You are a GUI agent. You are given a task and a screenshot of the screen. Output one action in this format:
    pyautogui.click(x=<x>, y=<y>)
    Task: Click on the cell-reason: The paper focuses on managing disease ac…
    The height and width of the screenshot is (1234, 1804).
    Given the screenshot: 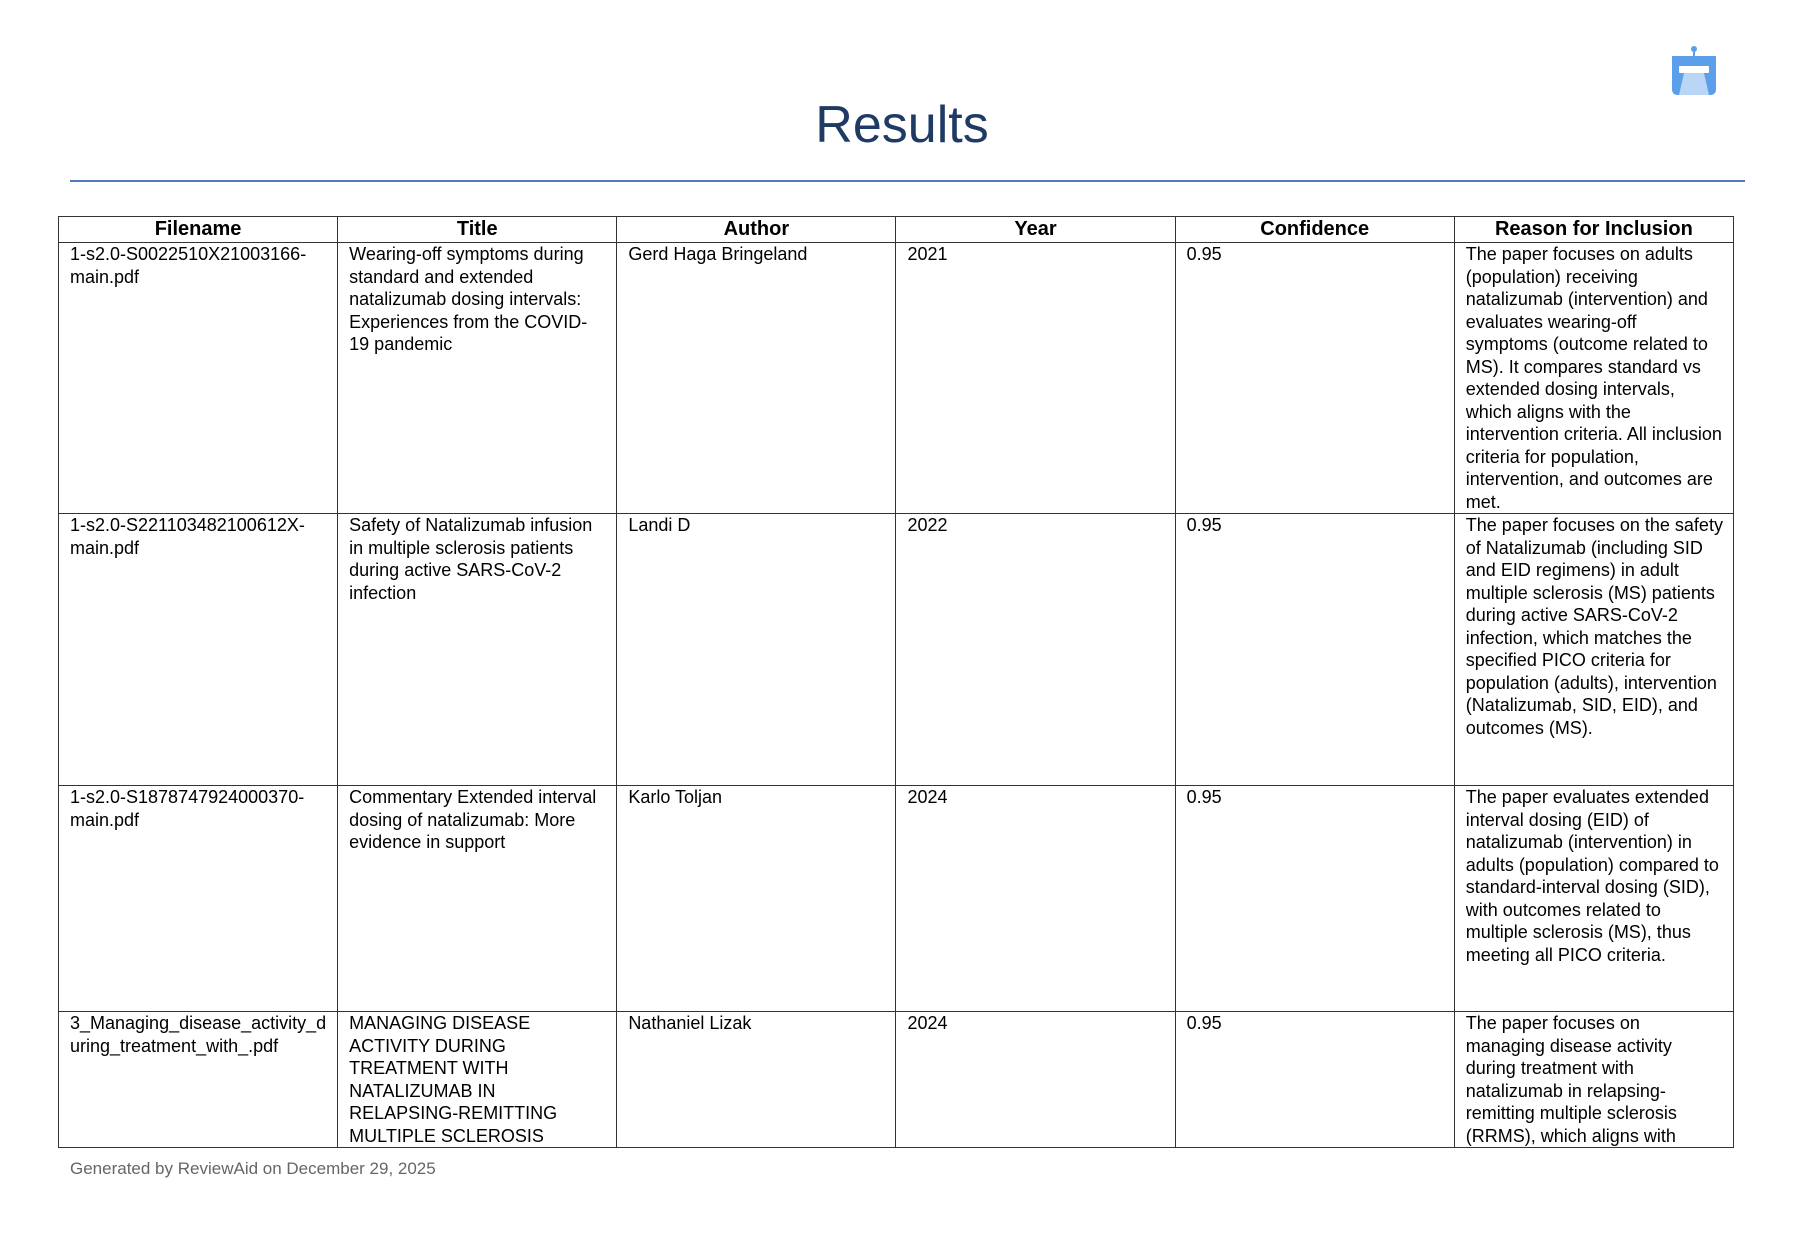 What is the action you would take?
    pyautogui.click(x=1594, y=1079)
    